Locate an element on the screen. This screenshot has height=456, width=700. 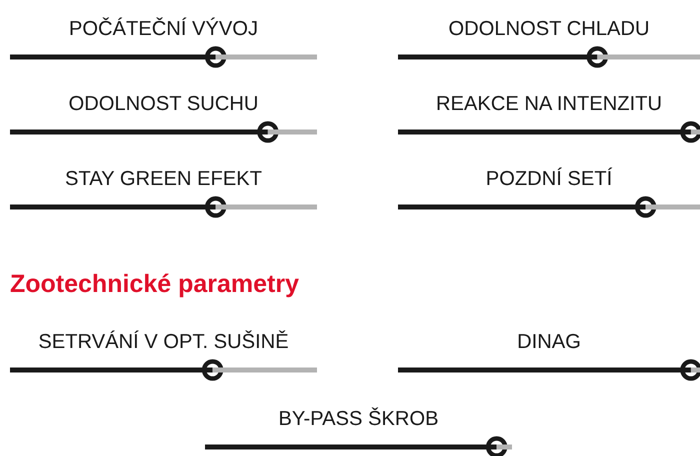
chart-title: Zootechnické parametry is located at coordinates (154, 286).